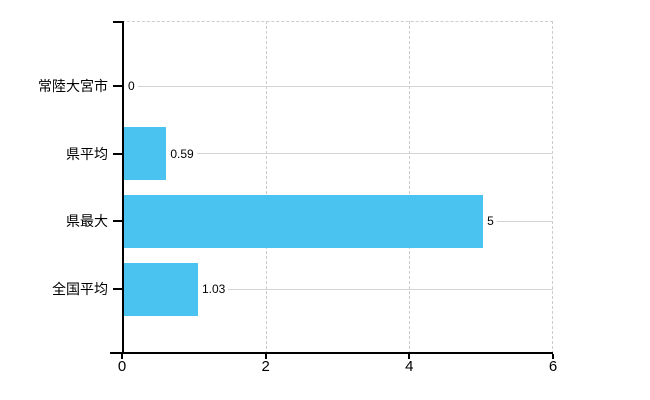 This screenshot has height=400, width=650. What do you see at coordinates (337, 21) in the screenshot?
I see `plot-border-top` at bounding box center [337, 21].